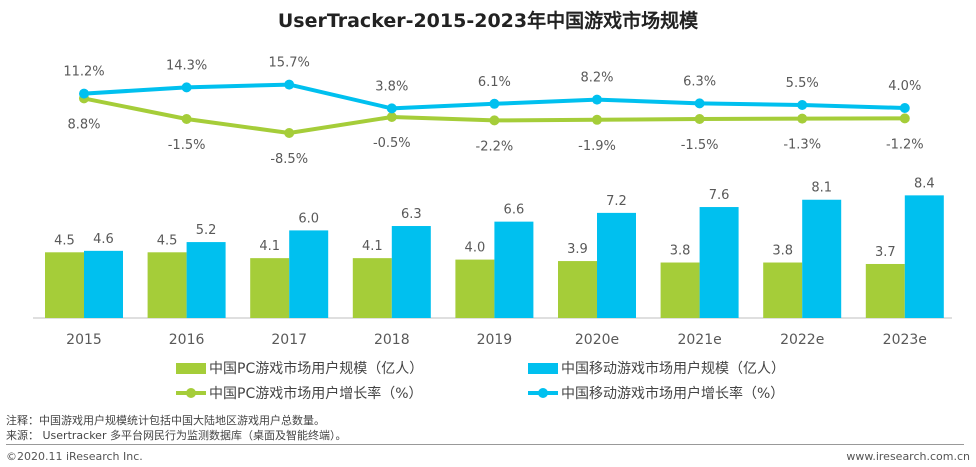 This screenshot has width=976, height=467. I want to click on x-tick-label: 2018, so click(392, 340).